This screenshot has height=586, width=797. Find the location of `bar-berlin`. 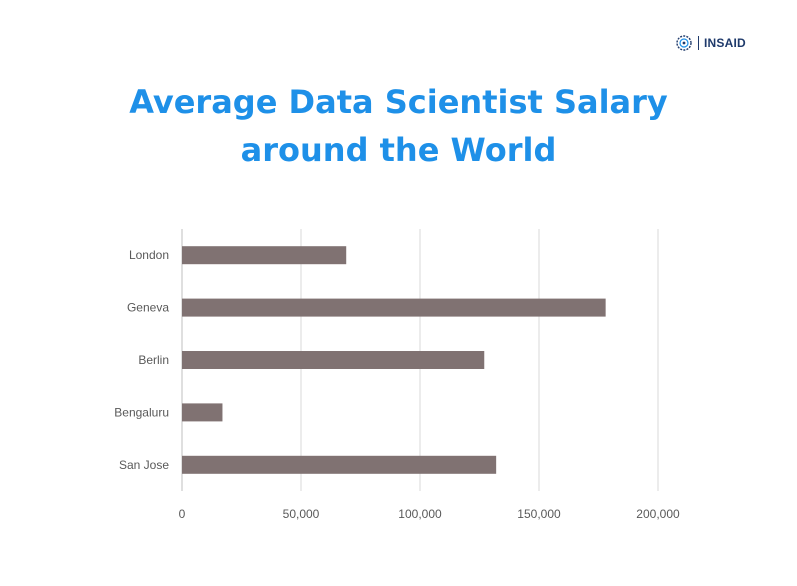

bar-berlin is located at coordinates (333, 360).